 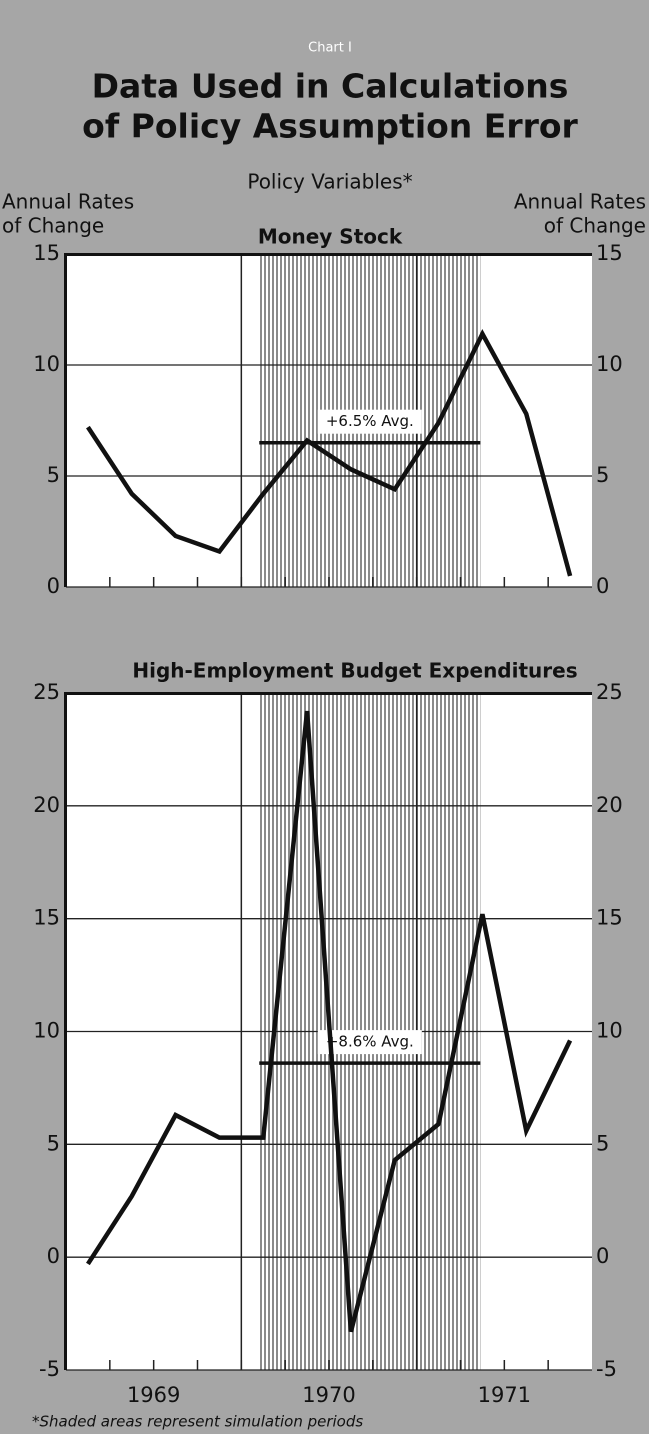 I want to click on left-axis-label: Annual Rates, so click(x=68, y=202).